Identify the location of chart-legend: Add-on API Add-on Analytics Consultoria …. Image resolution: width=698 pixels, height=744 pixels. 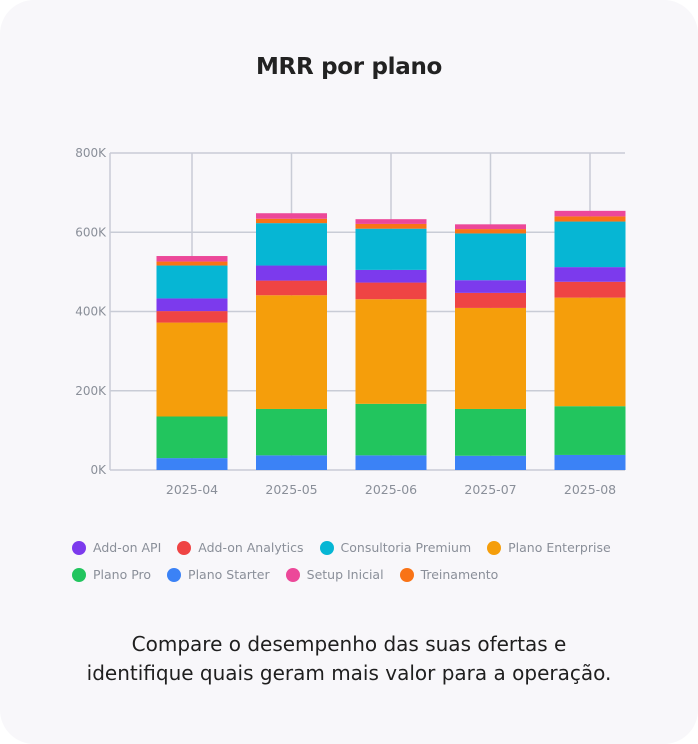
(372, 561).